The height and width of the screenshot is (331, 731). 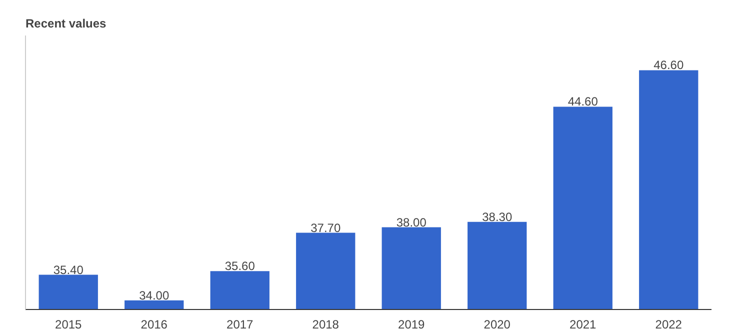 I want to click on data-label: 38.00, so click(x=411, y=222).